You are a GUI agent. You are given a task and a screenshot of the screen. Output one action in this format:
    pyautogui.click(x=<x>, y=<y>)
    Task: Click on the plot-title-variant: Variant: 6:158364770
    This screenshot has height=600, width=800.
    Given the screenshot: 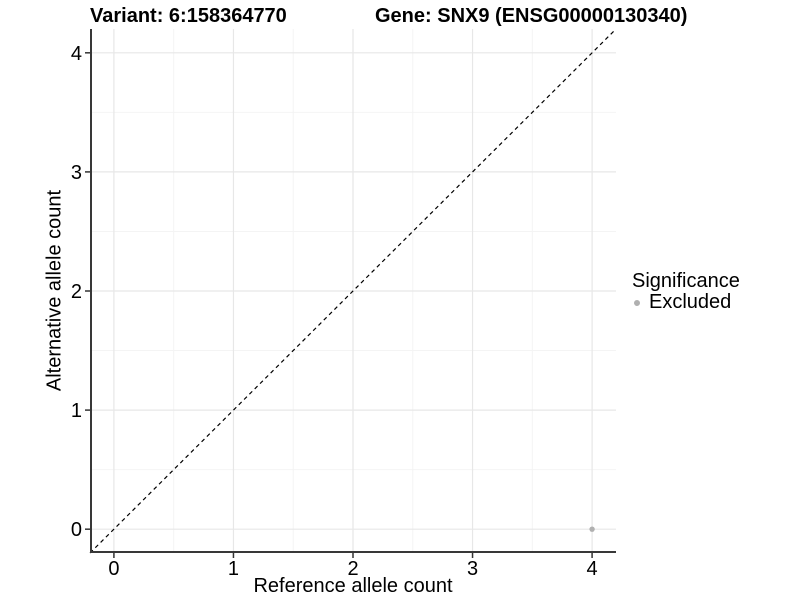 What is the action you would take?
    pyautogui.click(x=188, y=16)
    